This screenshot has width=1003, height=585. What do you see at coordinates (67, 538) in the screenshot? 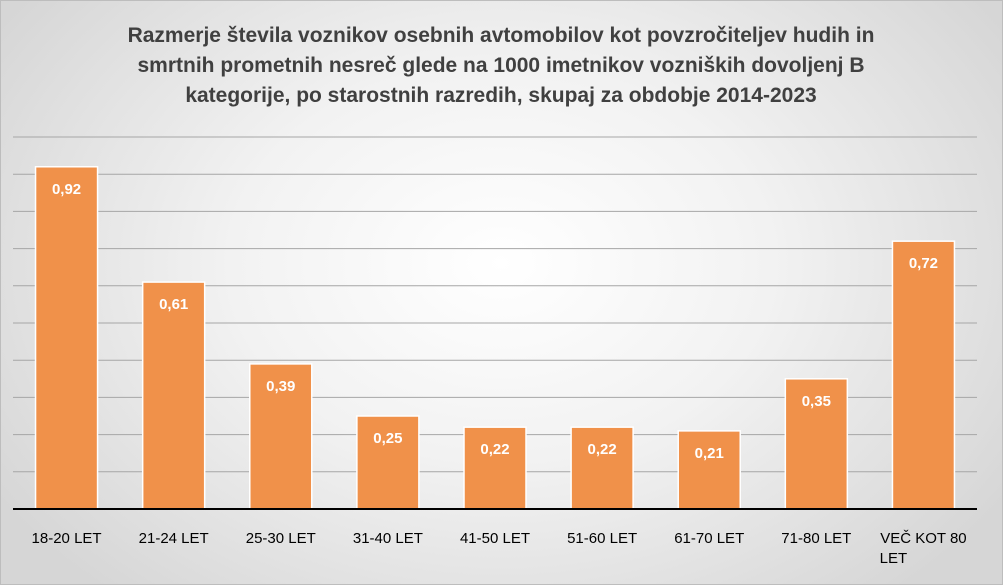
I see `category-label: 18-20 LET` at bounding box center [67, 538].